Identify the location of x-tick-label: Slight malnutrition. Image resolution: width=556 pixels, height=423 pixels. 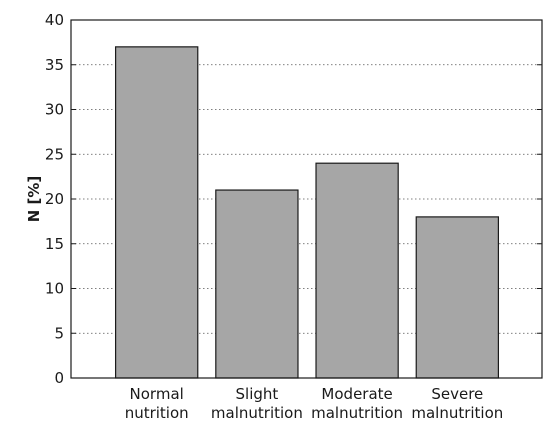
(257, 403).